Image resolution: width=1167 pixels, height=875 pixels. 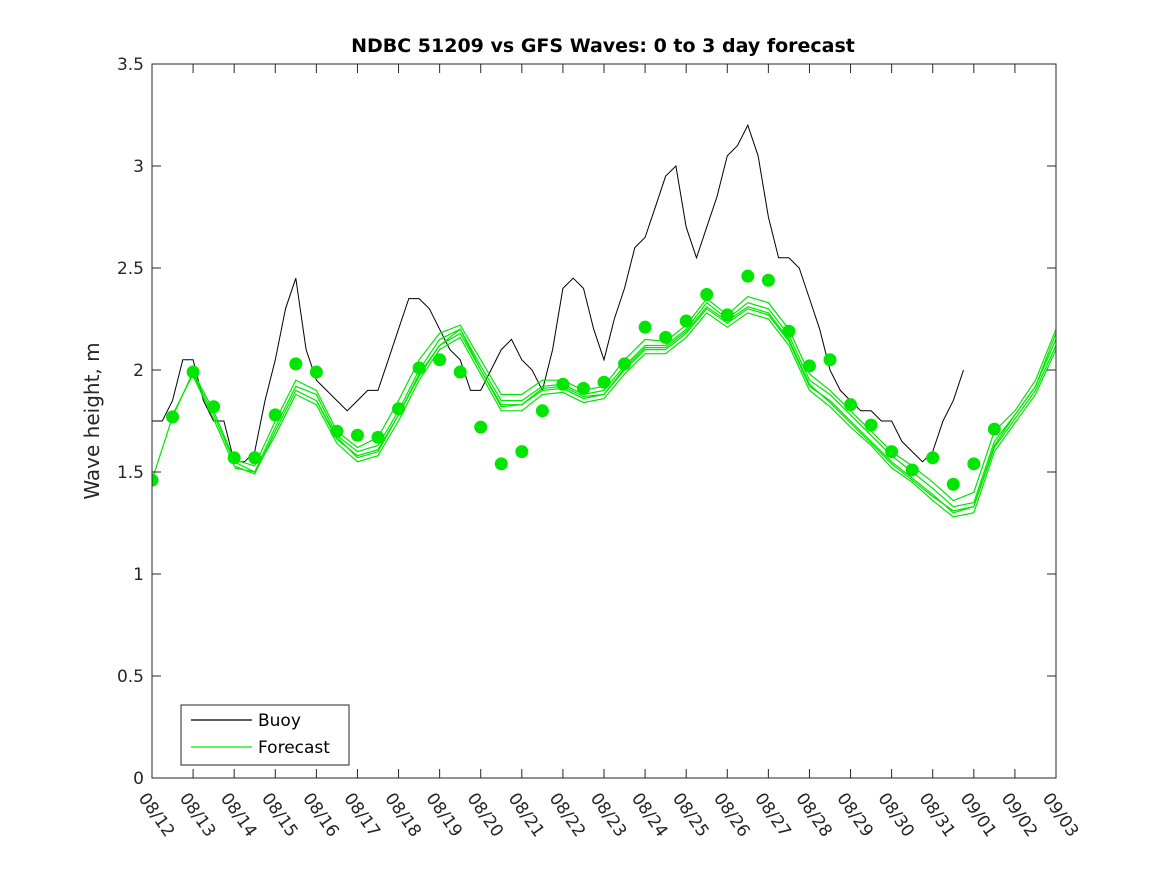 I want to click on x-tick-label: 08/18, so click(x=402, y=815).